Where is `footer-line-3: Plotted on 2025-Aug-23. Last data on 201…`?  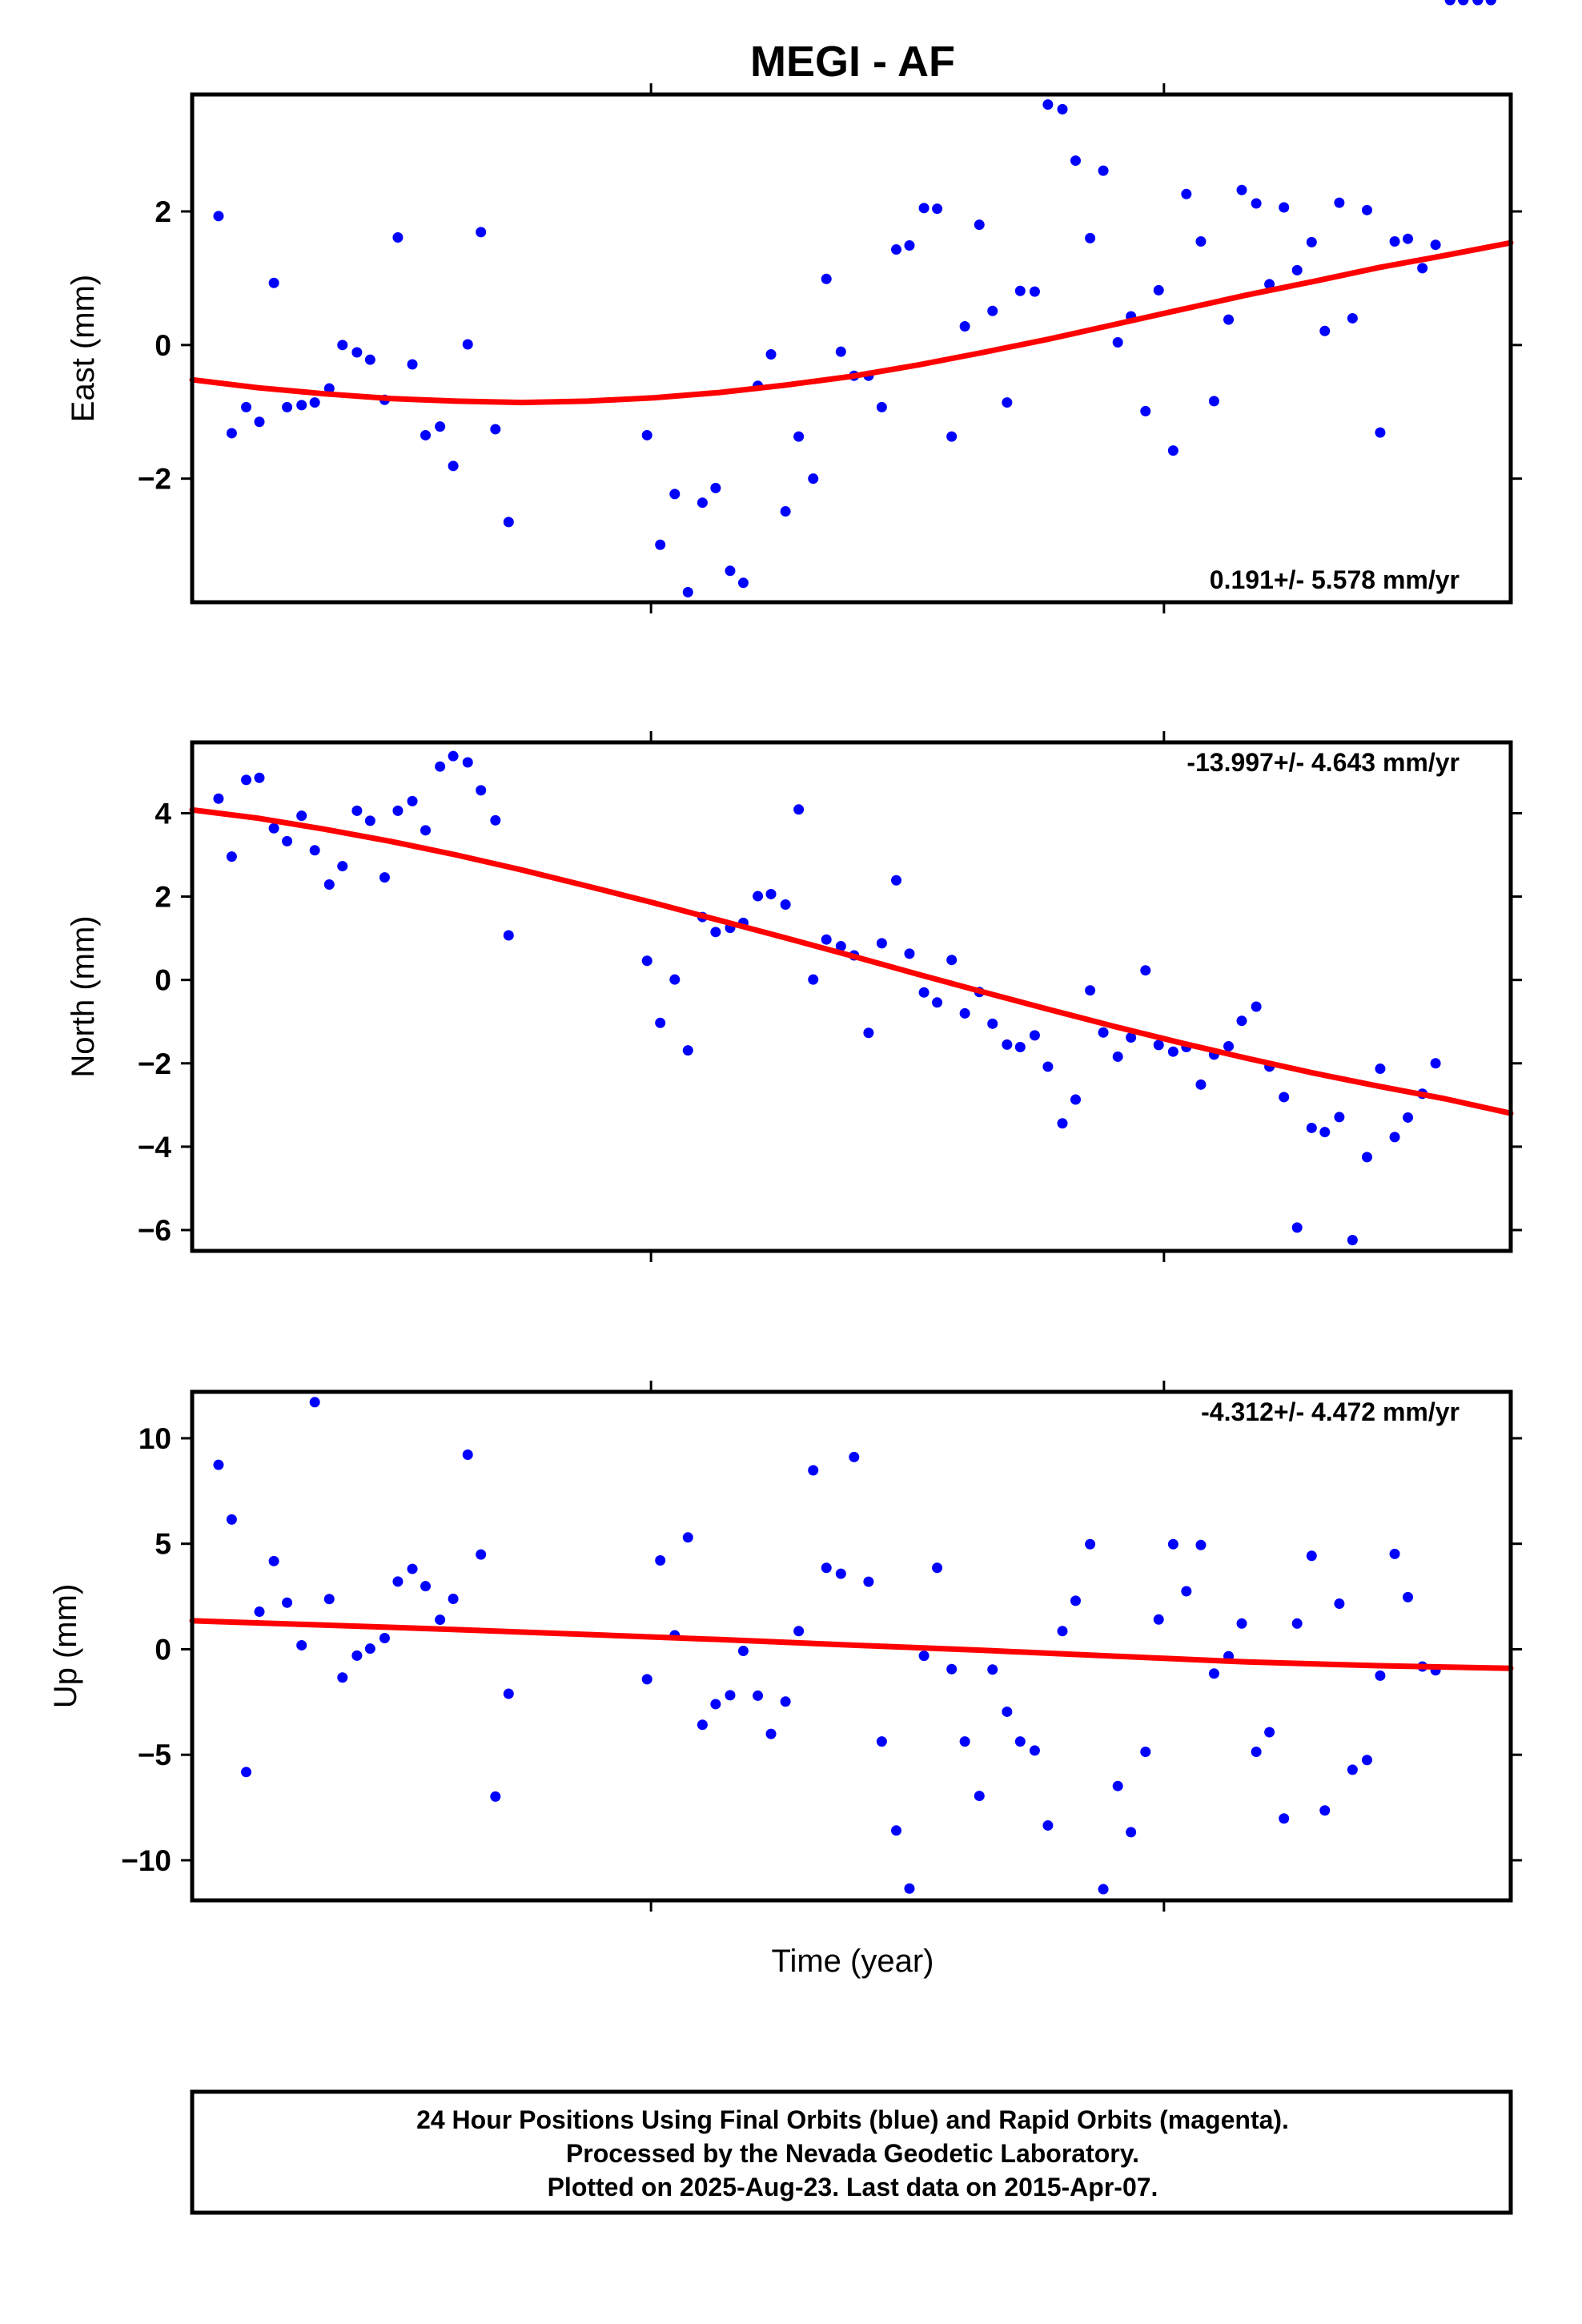 footer-line-3: Plotted on 2025-Aug-23. Last data on 201… is located at coordinates (853, 2187).